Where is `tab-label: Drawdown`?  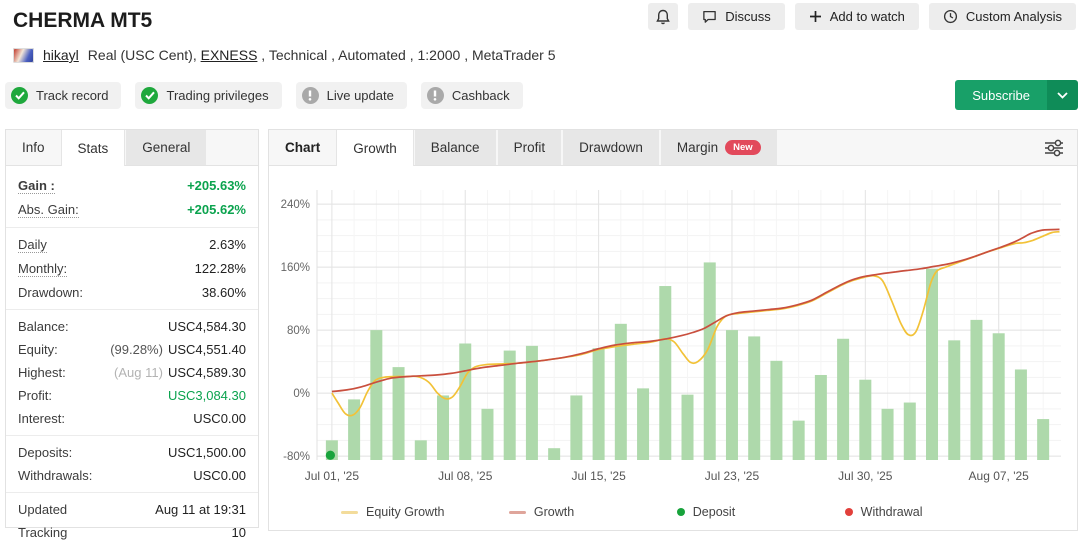
tab-label: Drawdown is located at coordinates (611, 147).